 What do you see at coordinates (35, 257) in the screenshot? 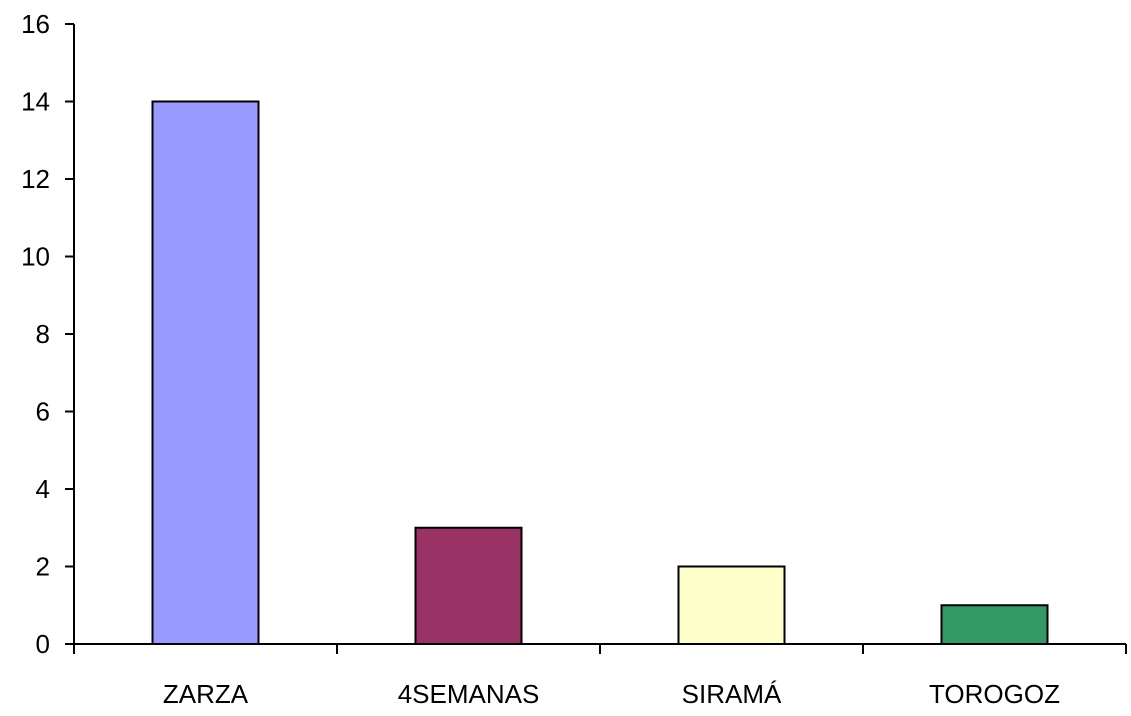
I see `y-tick-label: 10` at bounding box center [35, 257].